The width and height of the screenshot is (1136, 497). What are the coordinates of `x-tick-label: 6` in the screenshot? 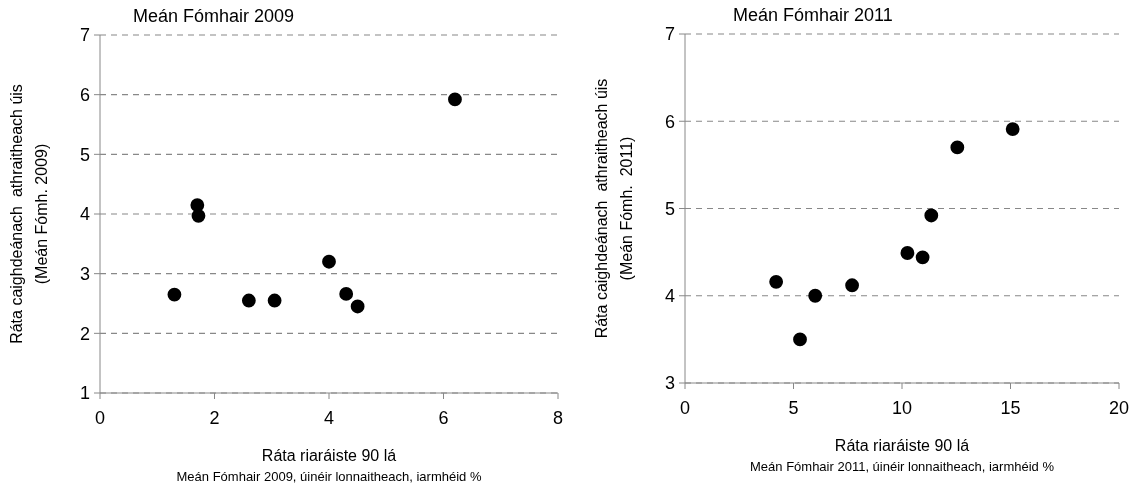 It's located at (443, 418).